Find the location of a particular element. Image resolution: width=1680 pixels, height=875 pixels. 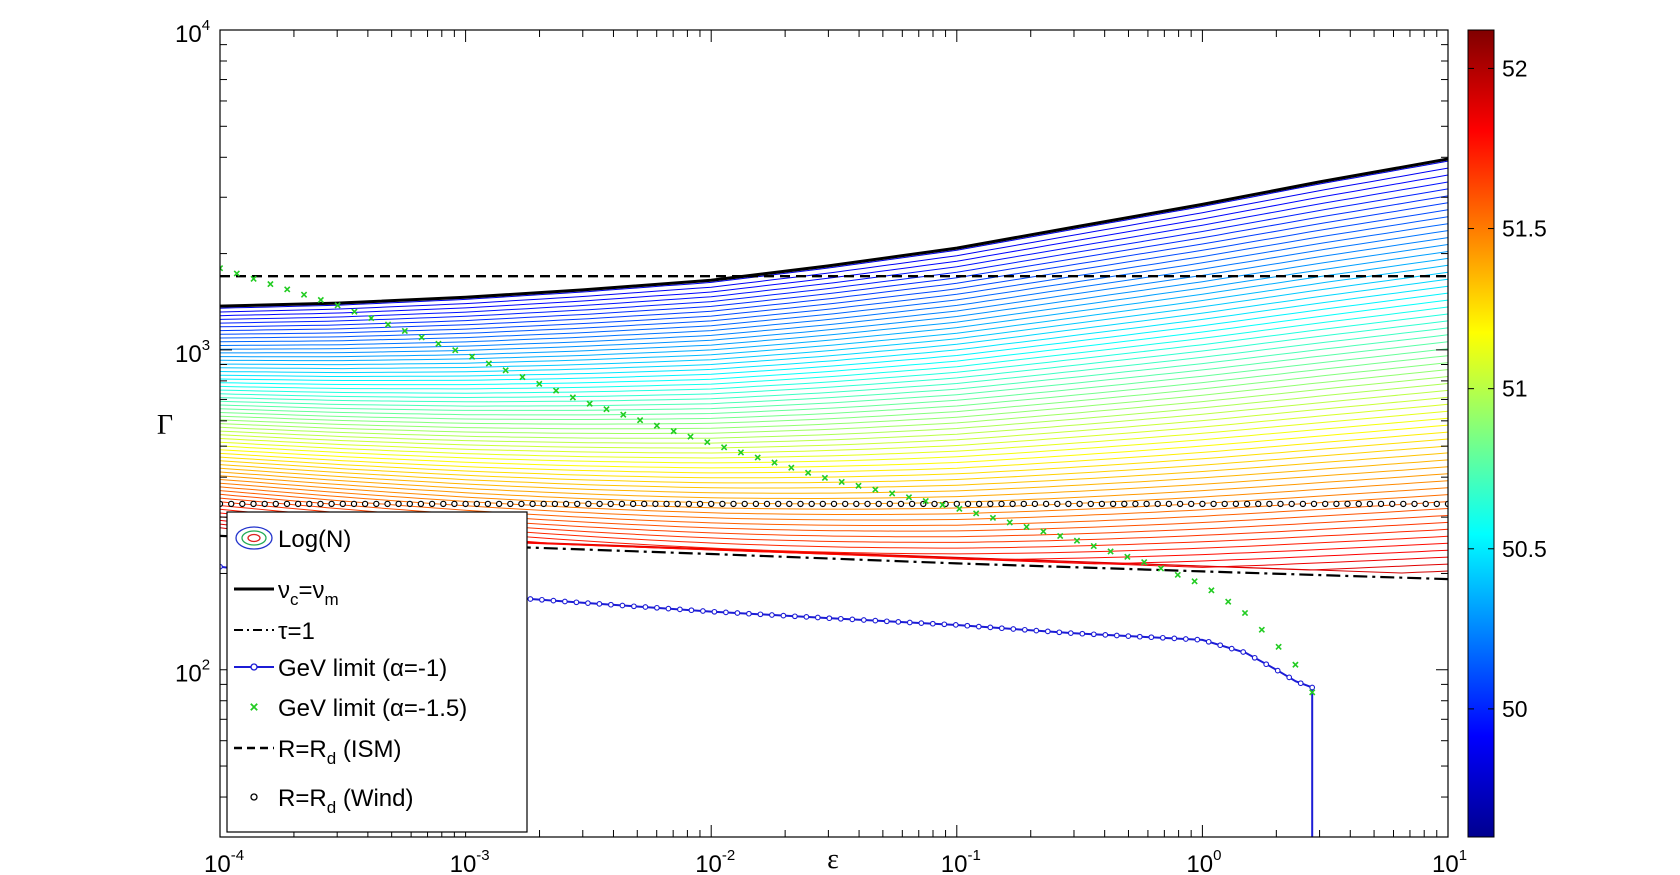

colorbar-bar is located at coordinates (1481, 433).